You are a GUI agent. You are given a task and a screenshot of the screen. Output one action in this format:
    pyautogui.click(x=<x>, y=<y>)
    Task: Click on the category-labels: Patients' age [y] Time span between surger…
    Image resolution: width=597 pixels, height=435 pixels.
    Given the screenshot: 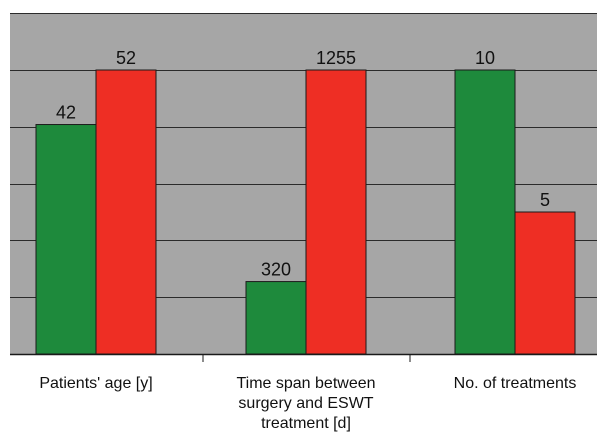 What is the action you would take?
    pyautogui.click(x=307, y=403)
    